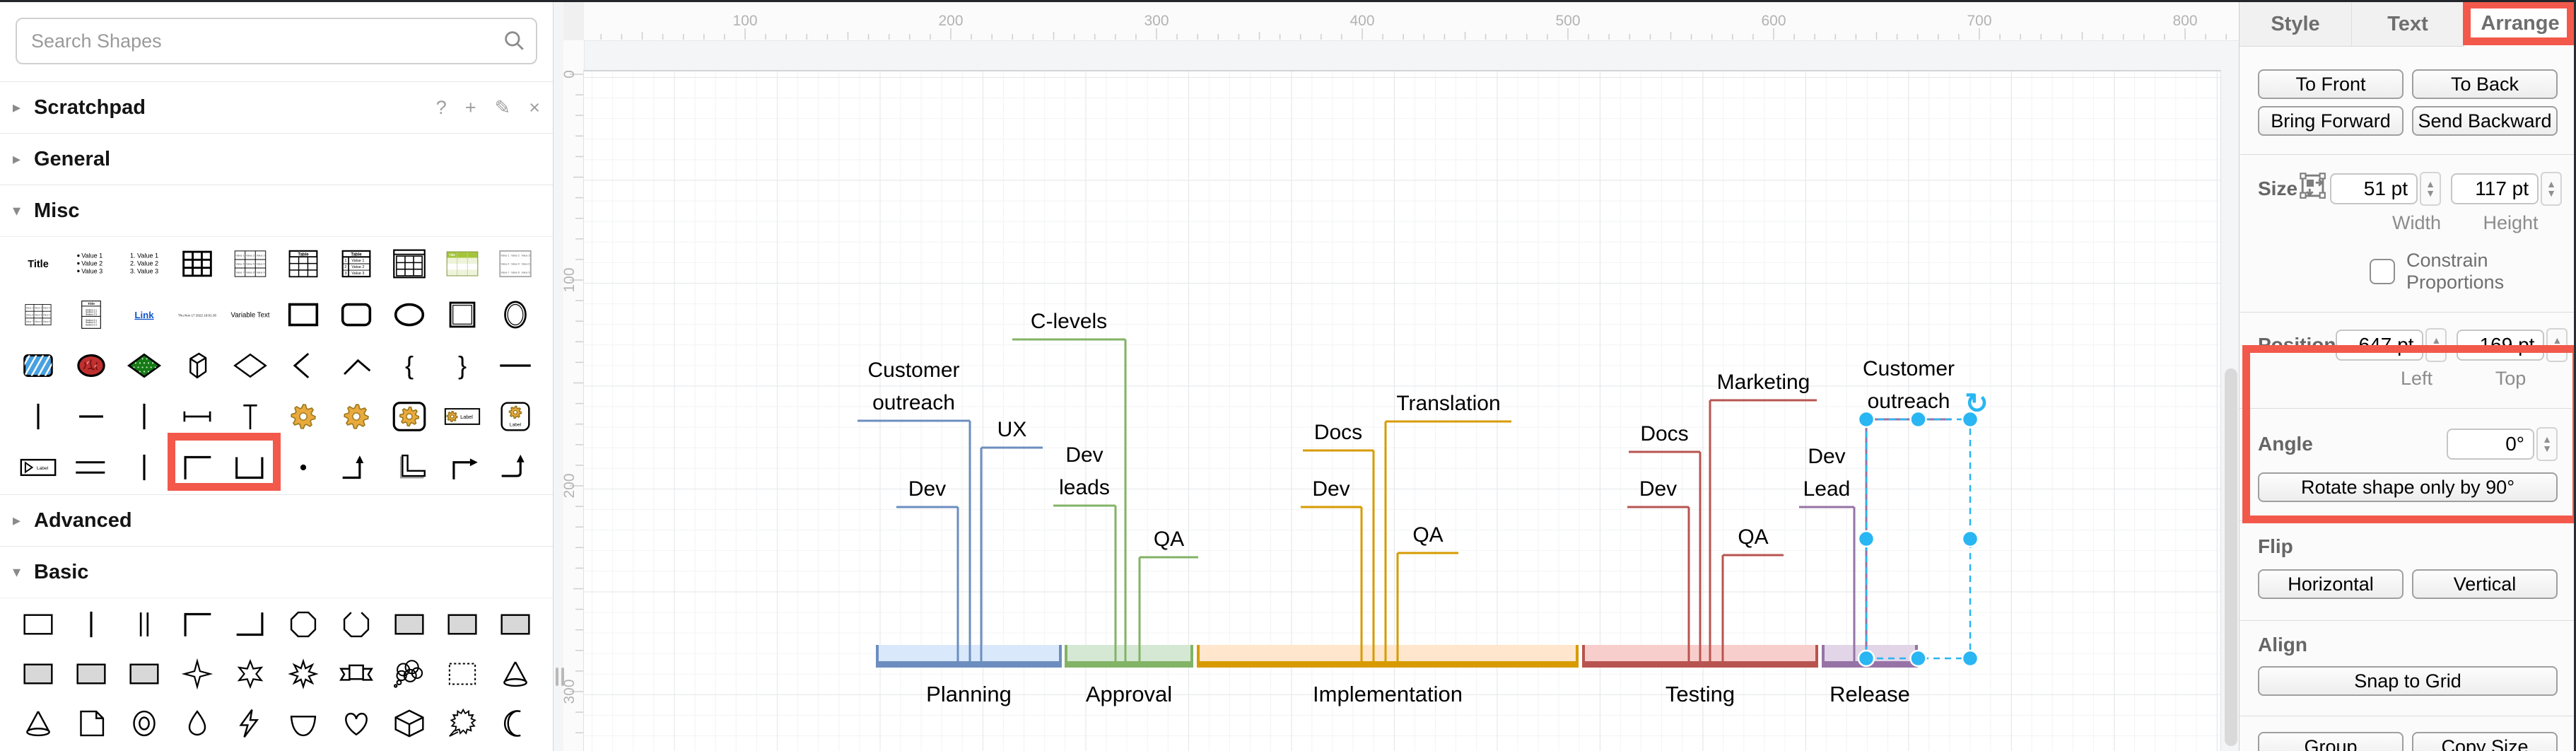  Describe the element at coordinates (408, 468) in the screenshot. I see `shape-corner-3d` at that location.